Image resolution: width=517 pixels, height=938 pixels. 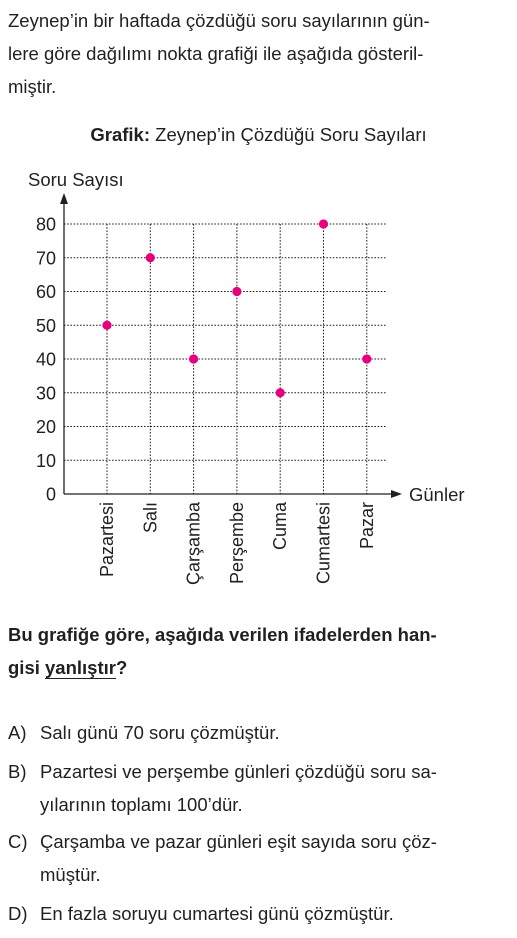 I want to click on option-c-letter: C), so click(x=18, y=841).